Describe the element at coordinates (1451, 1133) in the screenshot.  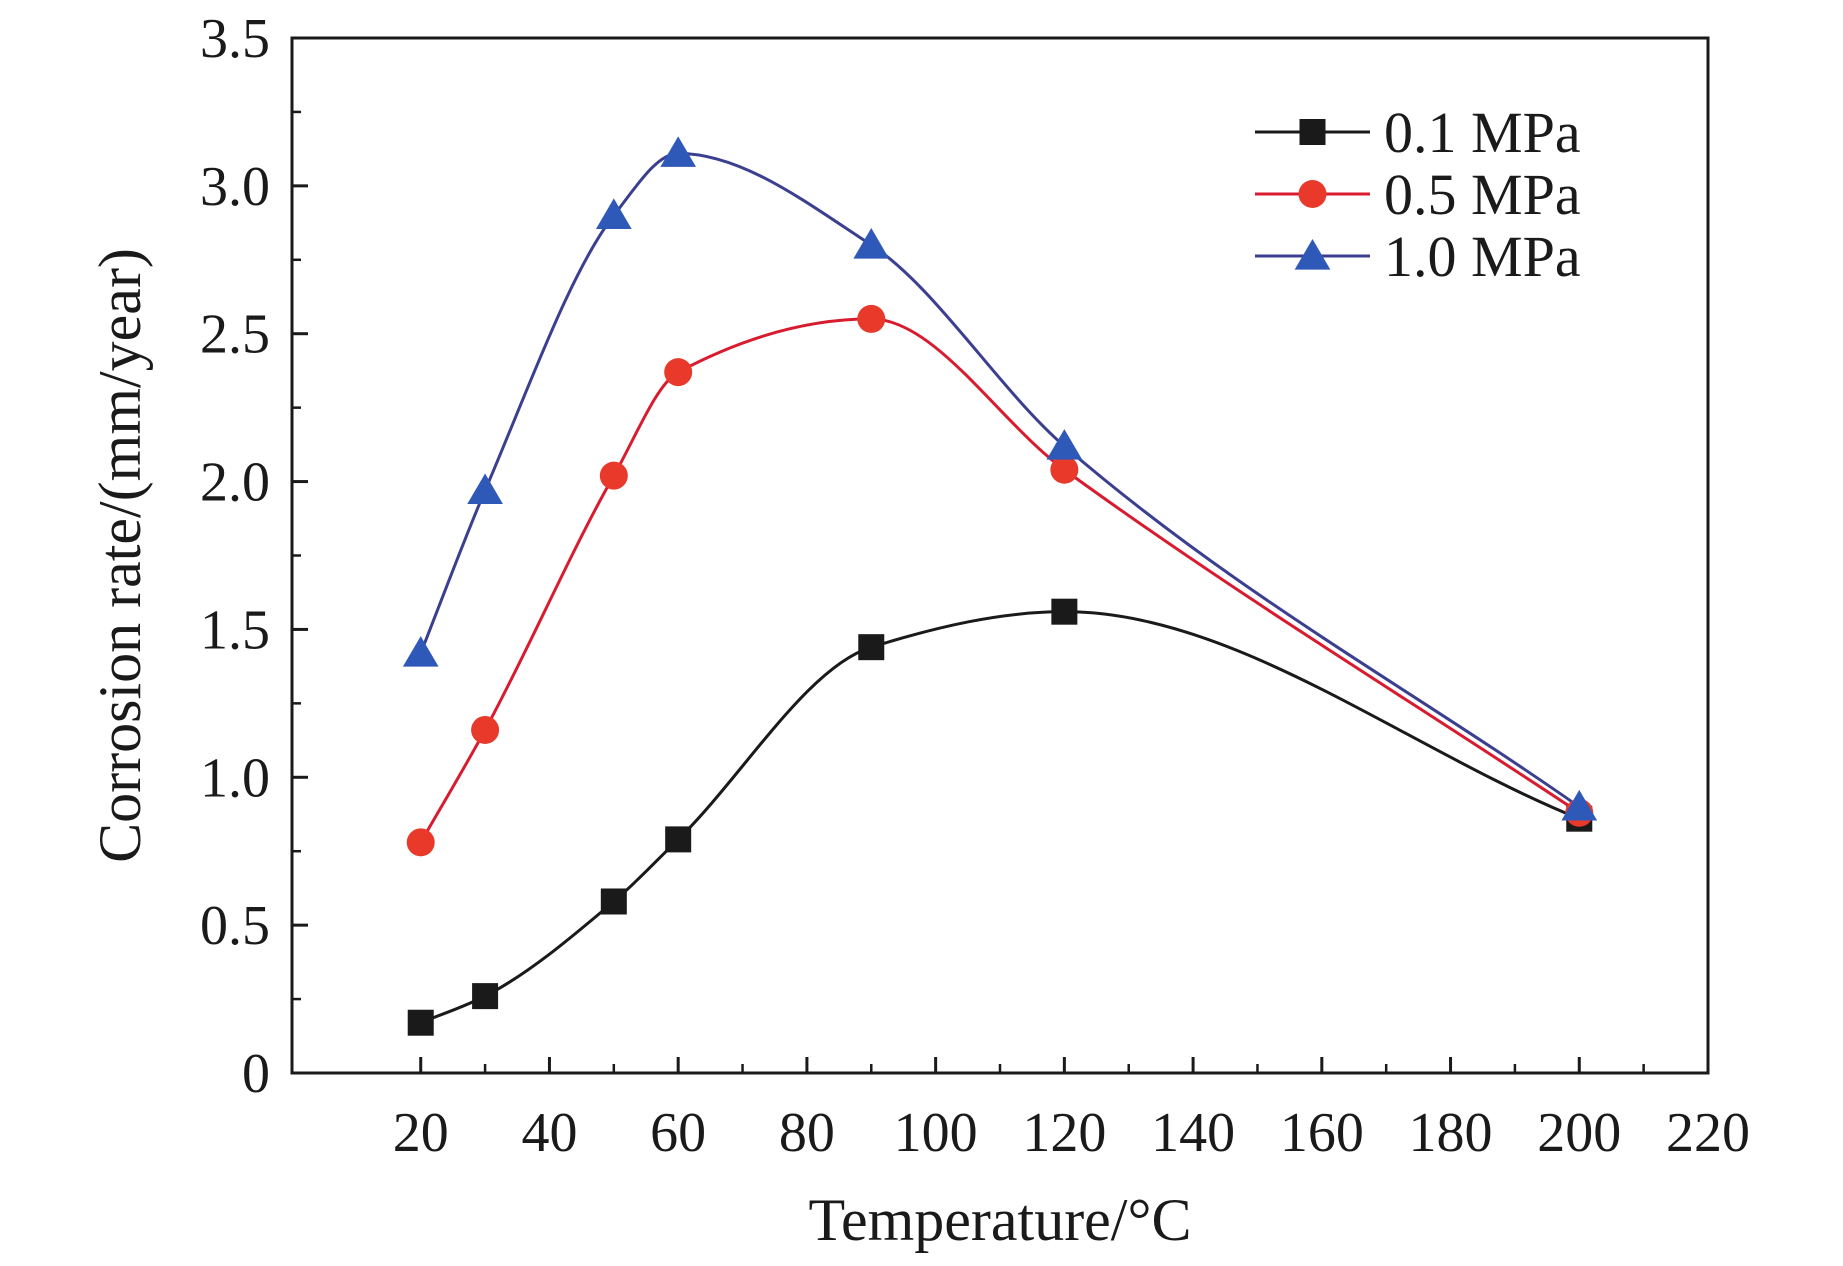
I see `x-tick-label: 180` at that location.